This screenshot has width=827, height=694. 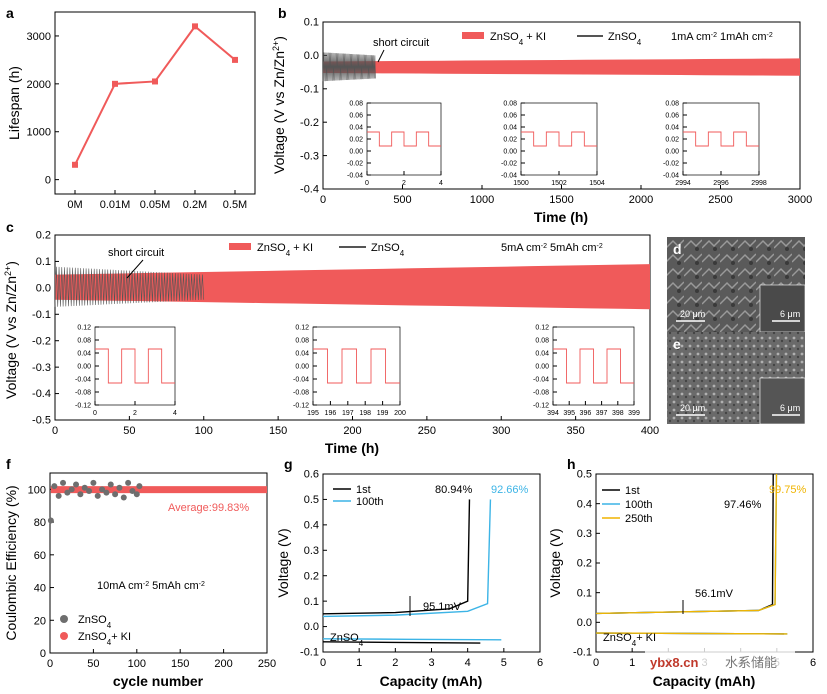 What do you see at coordinates (311, 526) in the screenshot?
I see `g-ticks-y-tick-label: 0.4` at bounding box center [311, 526].